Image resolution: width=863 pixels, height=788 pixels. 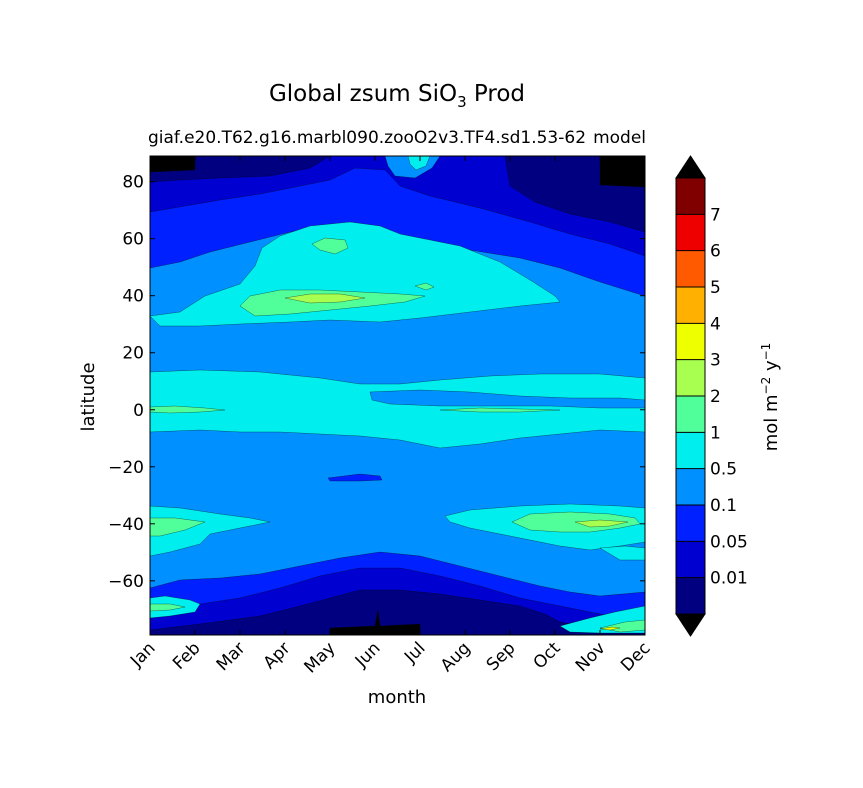 What do you see at coordinates (591, 657) in the screenshot?
I see `x-tick-label: Nov` at bounding box center [591, 657].